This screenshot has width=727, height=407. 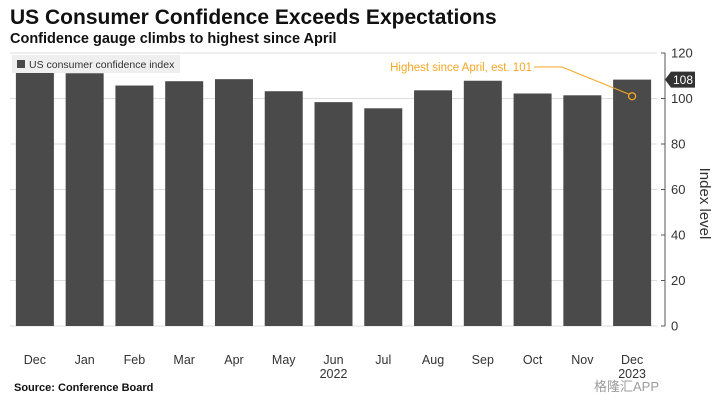 What do you see at coordinates (233, 360) in the screenshot?
I see `x-tick-label: Apr` at bounding box center [233, 360].